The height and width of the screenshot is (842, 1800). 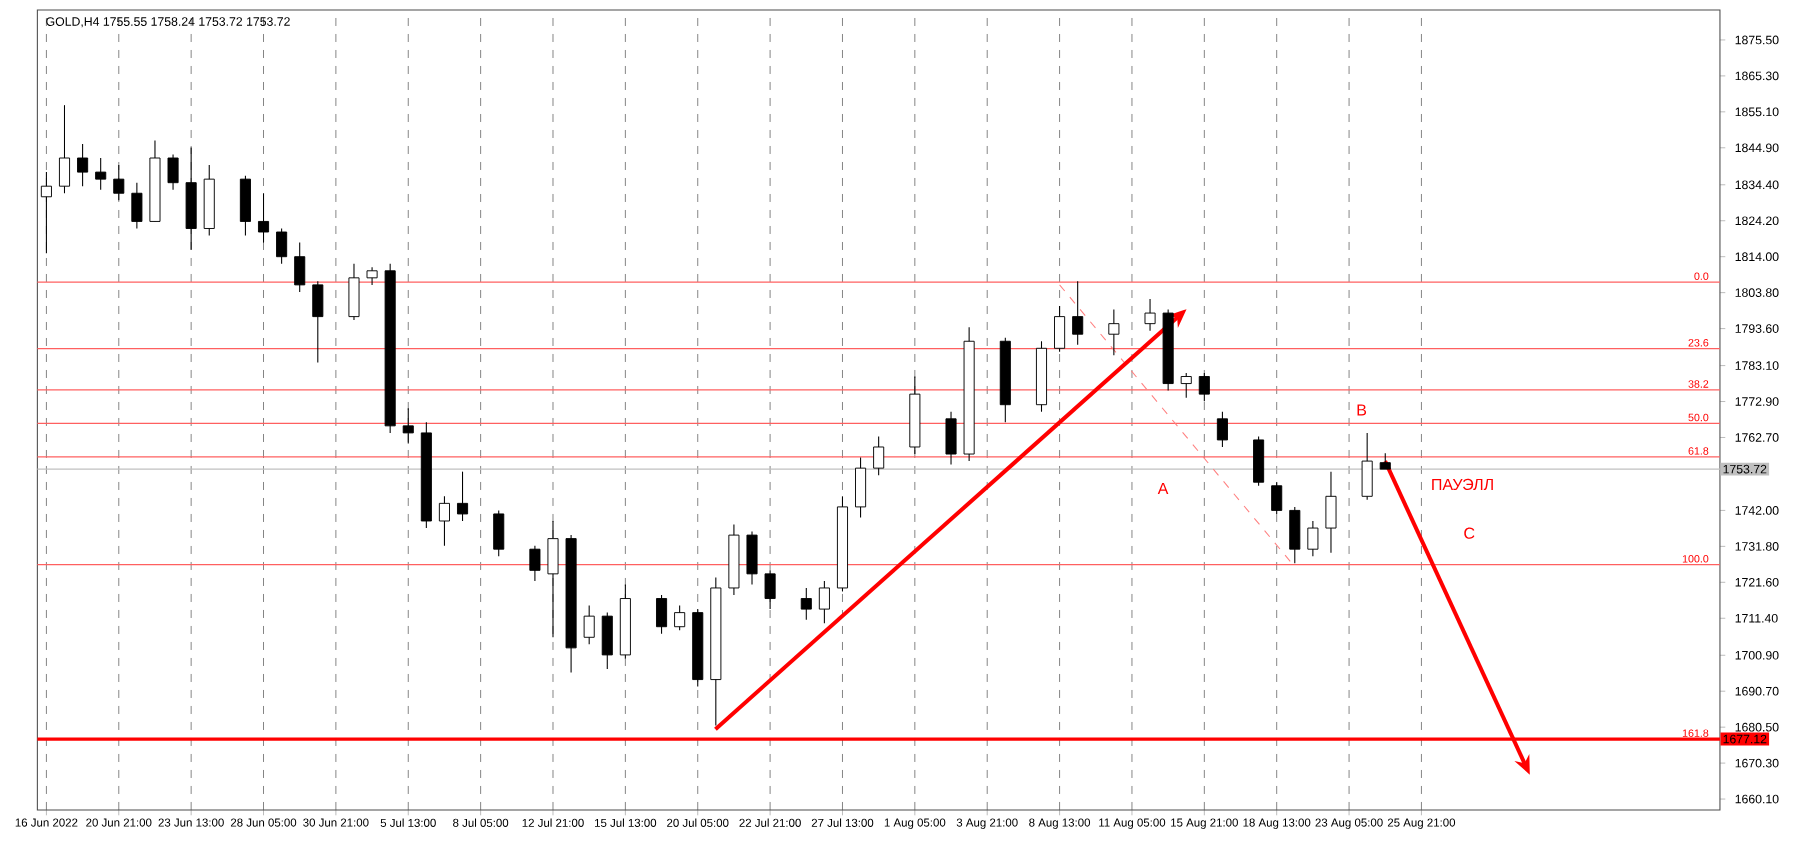 What do you see at coordinates (1362, 410) in the screenshot?
I see `annotation: B` at bounding box center [1362, 410].